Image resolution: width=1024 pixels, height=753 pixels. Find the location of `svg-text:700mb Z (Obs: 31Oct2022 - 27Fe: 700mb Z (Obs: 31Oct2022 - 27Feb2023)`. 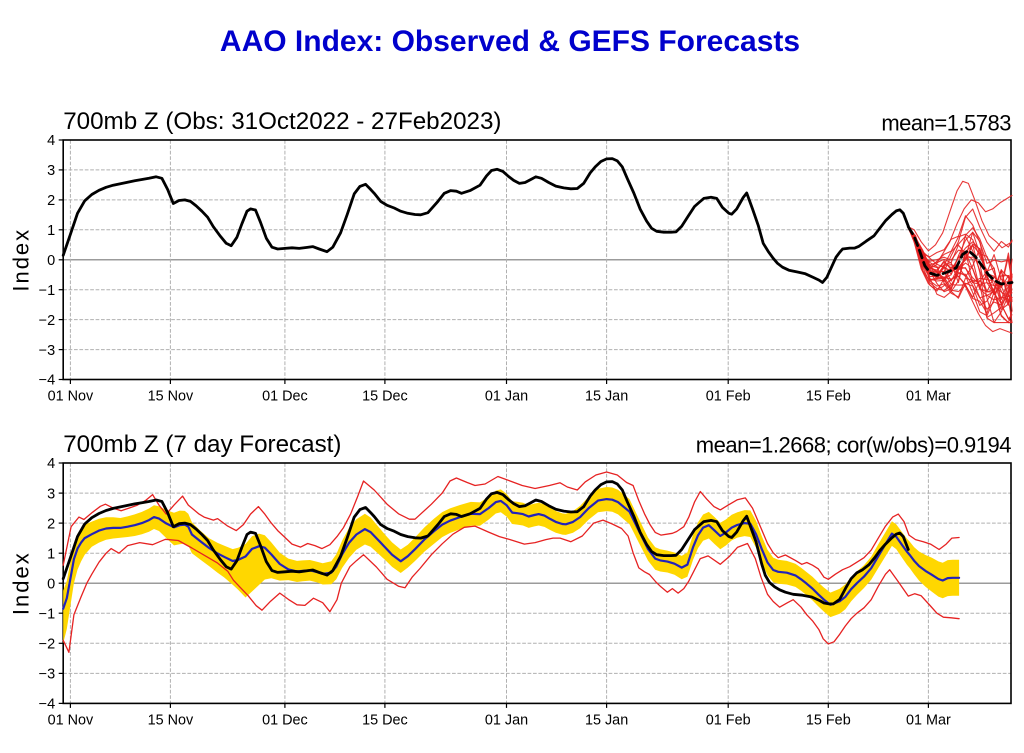

svg-text:700mb Z (Obs: 31Oct2022 - 27Fe: 700mb Z (Obs: 31Oct2022 - 27Feb2023) is located at coordinates (282, 121).